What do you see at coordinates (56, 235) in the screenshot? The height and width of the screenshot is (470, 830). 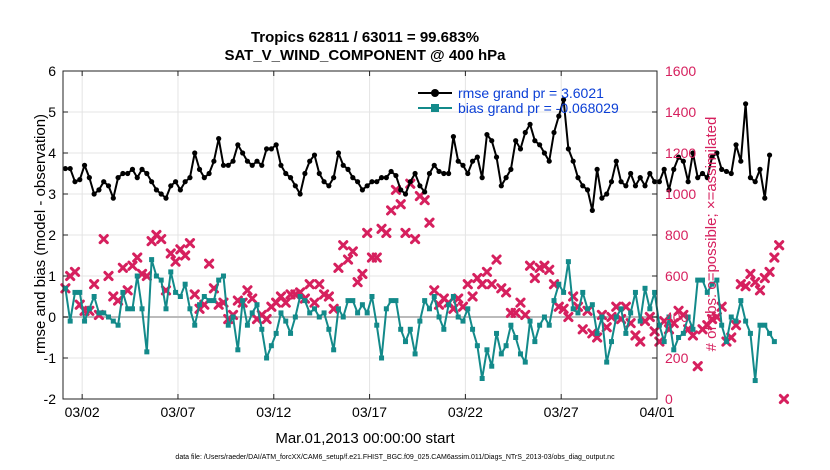 I see `left-axis-ticks: -2 -1 0 1 2 3 4 5 6` at bounding box center [56, 235].